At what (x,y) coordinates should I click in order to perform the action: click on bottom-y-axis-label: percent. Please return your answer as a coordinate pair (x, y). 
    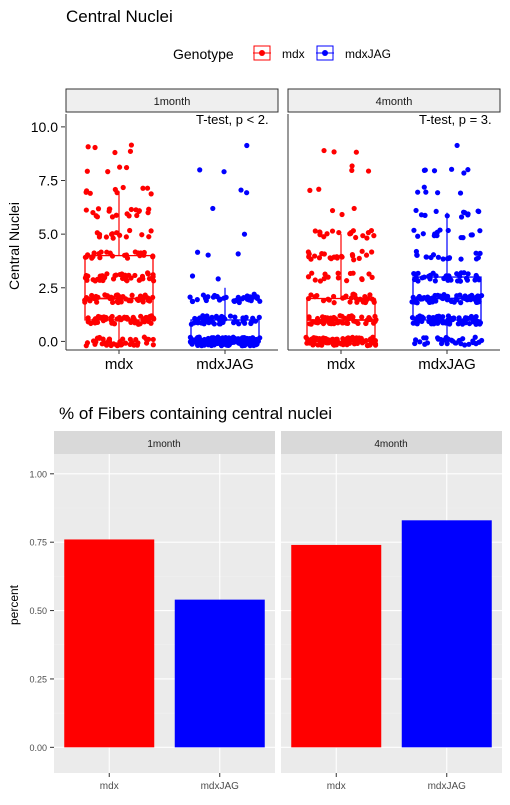
    Looking at the image, I should click on (14, 604).